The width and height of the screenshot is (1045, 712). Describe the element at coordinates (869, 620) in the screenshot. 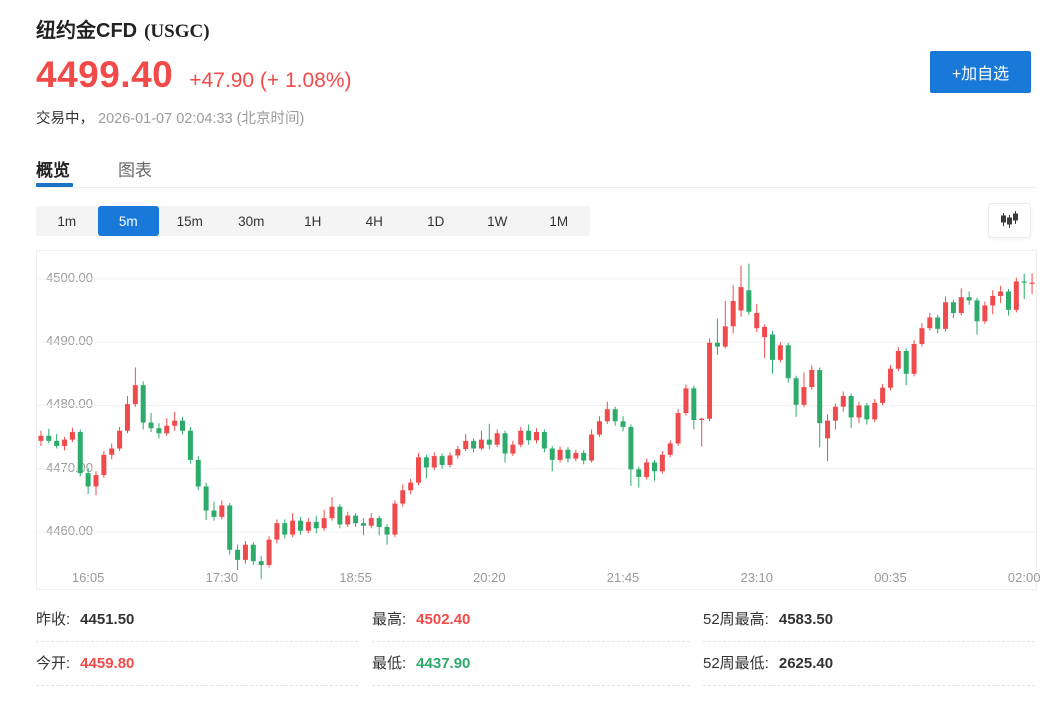

I see `stat-52w-high: 52周最高: 4583.50` at that location.